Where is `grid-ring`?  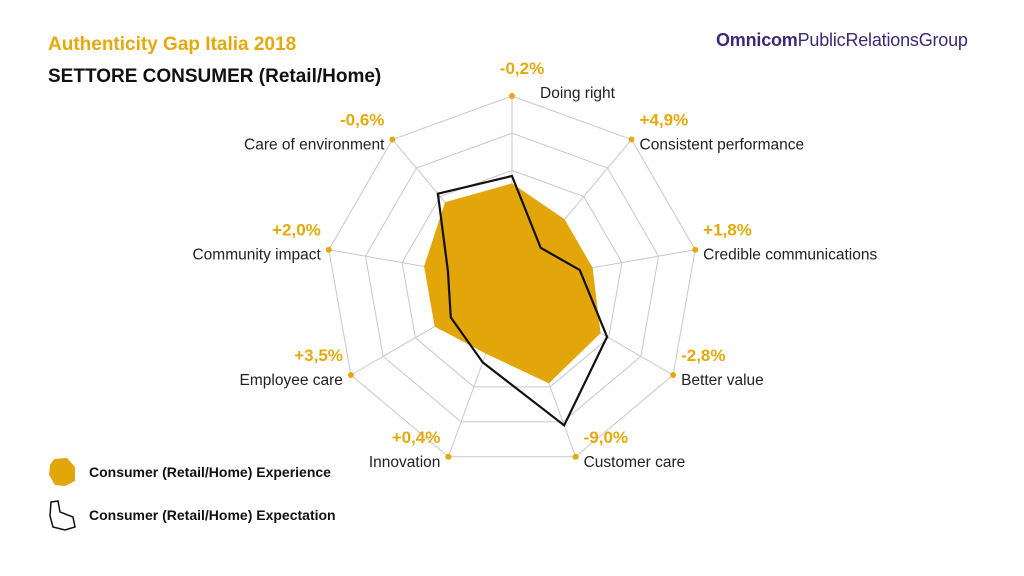
grid-ring is located at coordinates (512, 277).